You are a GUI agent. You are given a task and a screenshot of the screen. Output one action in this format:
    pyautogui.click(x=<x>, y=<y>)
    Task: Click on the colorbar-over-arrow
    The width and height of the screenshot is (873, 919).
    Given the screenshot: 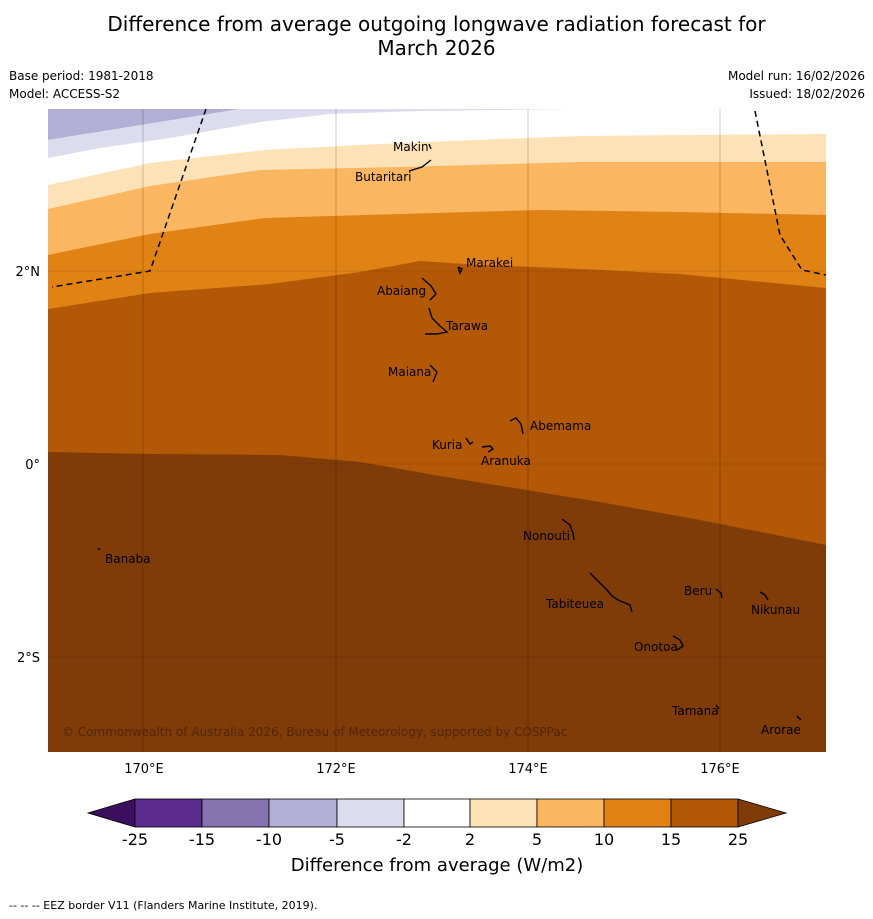 What is the action you would take?
    pyautogui.click(x=762, y=813)
    